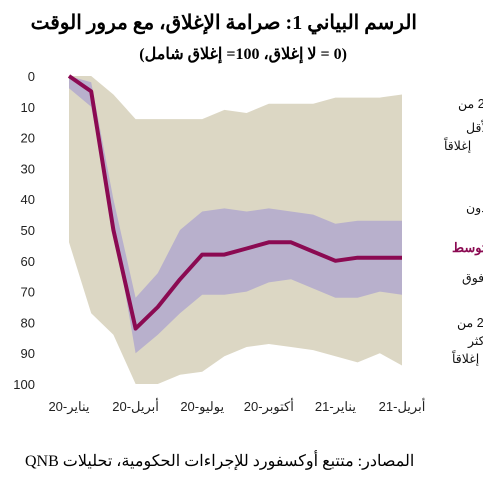 Image resolution: width=483 pixels, height=498 pixels. I want to click on annot-least-1: 25% من, so click(470, 104).